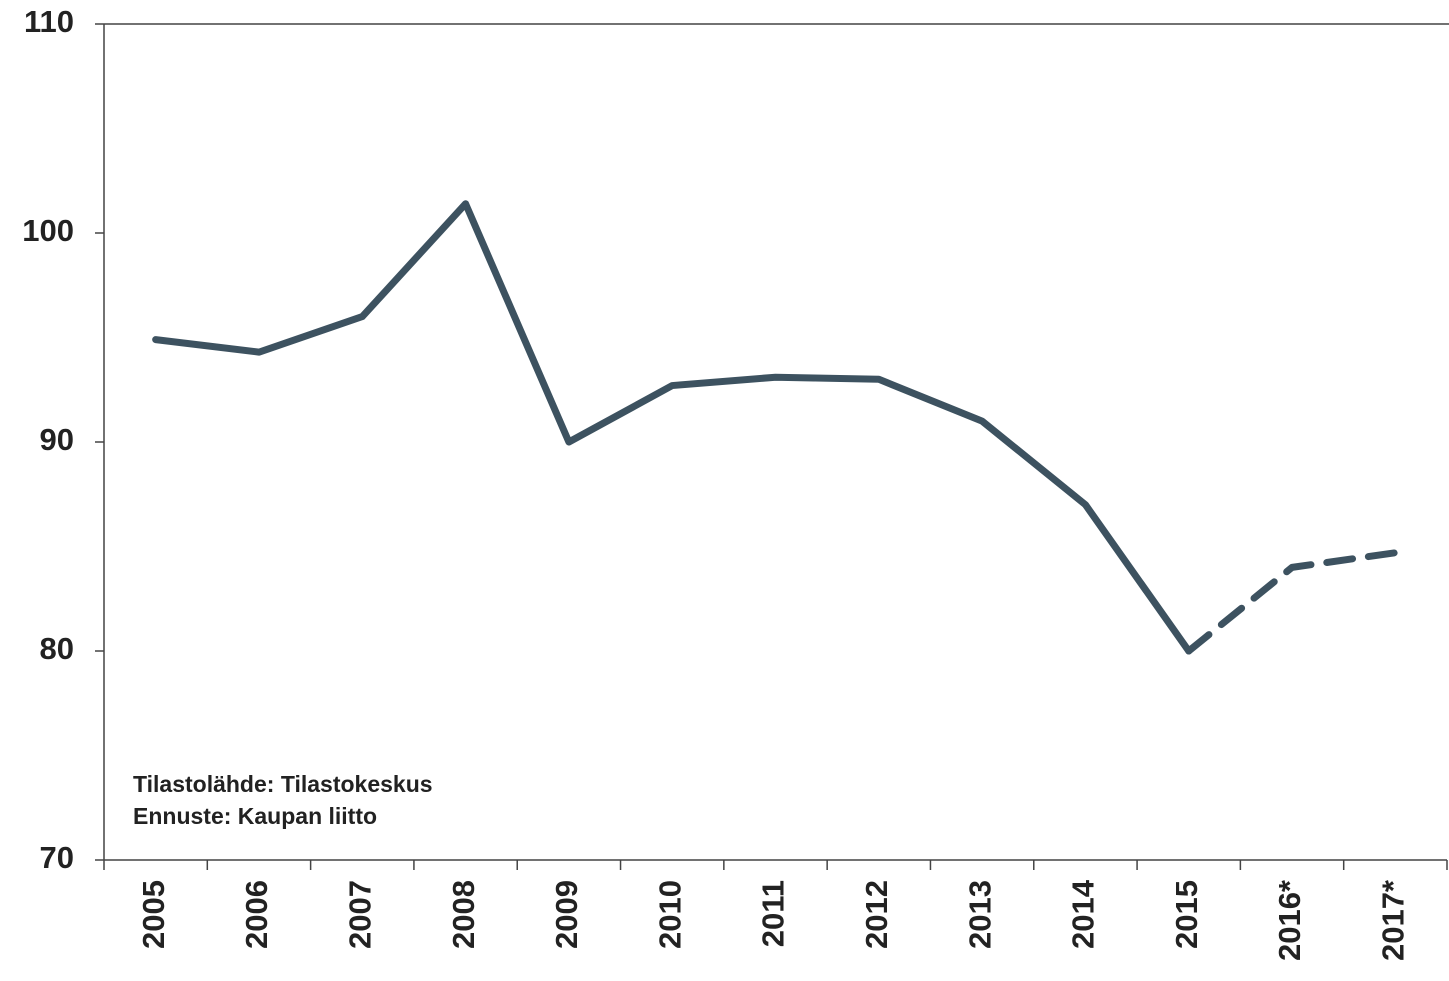 This screenshot has height=981, width=1449. What do you see at coordinates (256, 914) in the screenshot?
I see `x-tick-label: 2006` at bounding box center [256, 914].